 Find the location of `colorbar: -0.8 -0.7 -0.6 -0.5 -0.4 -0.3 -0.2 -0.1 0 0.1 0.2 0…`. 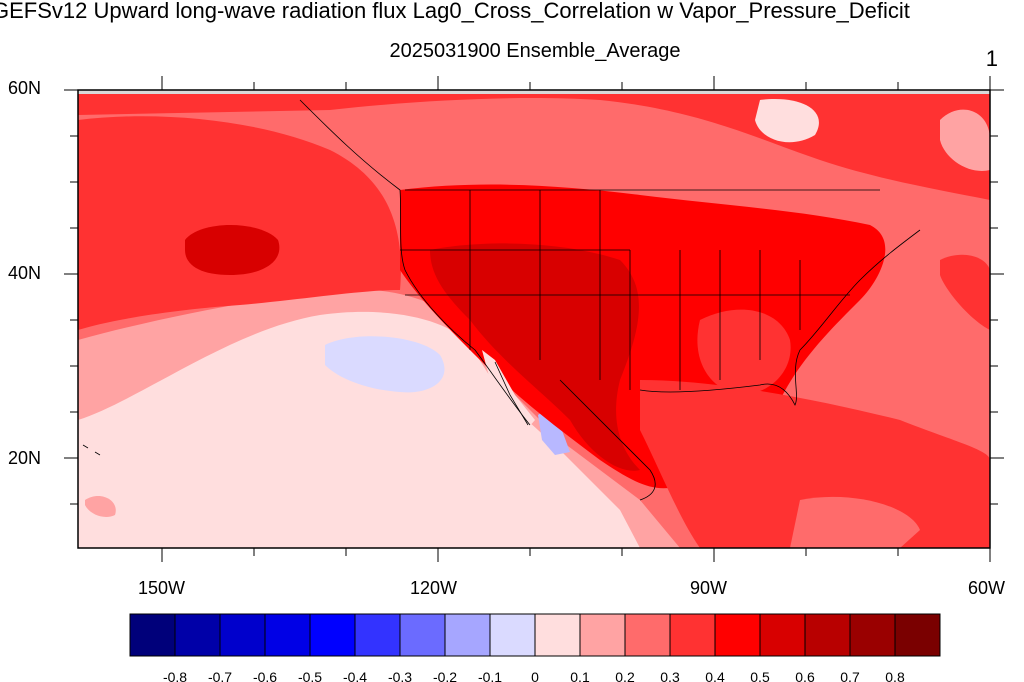

colorbar: -0.8 -0.7 -0.6 -0.5 -0.4 -0.3 -0.2 -0.1 0 0.1 0.2 0… is located at coordinates (535, 647).